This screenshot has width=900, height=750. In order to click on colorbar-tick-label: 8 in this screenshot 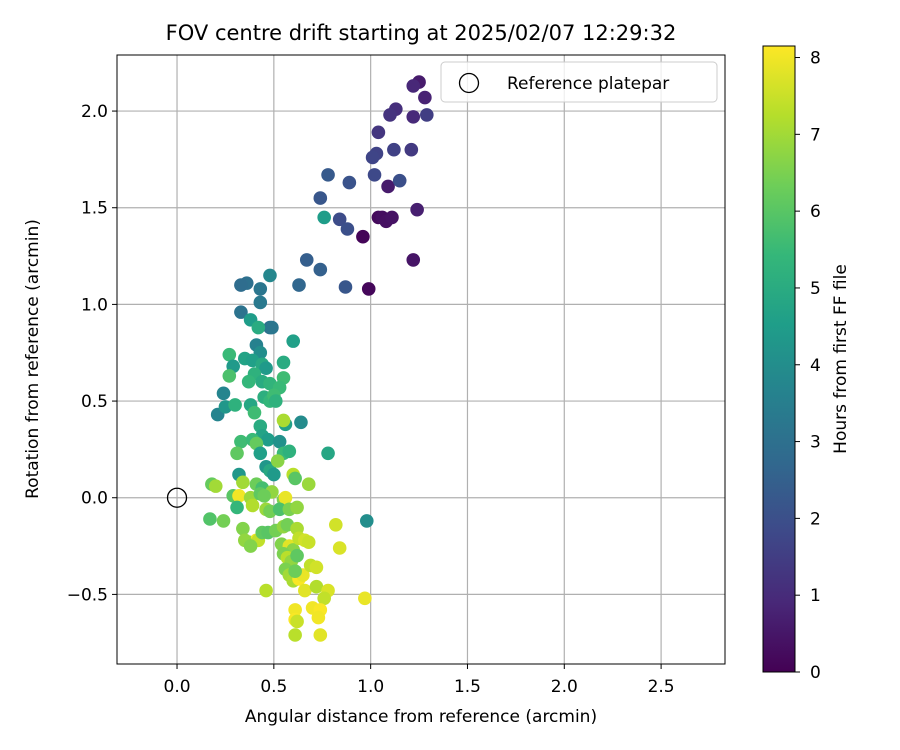, I will do `click(815, 59)`.